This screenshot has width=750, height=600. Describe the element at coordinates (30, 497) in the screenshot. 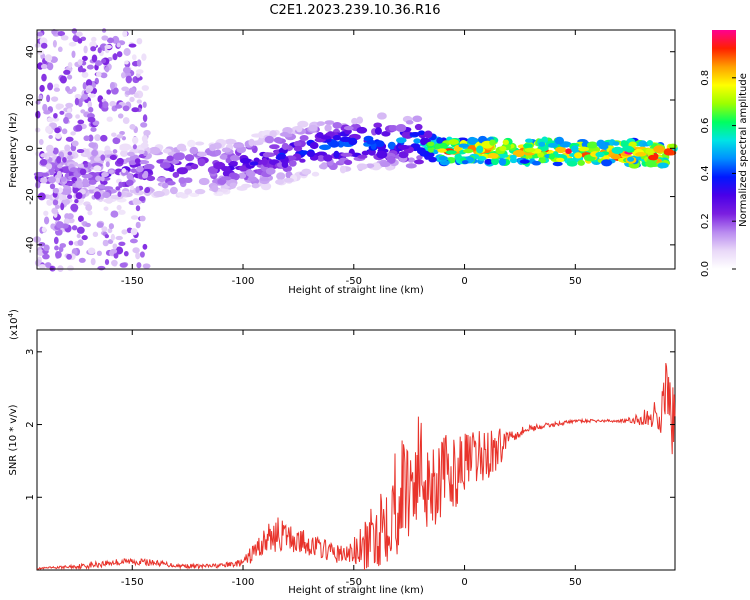

I see `y-tick-label: 1` at that location.